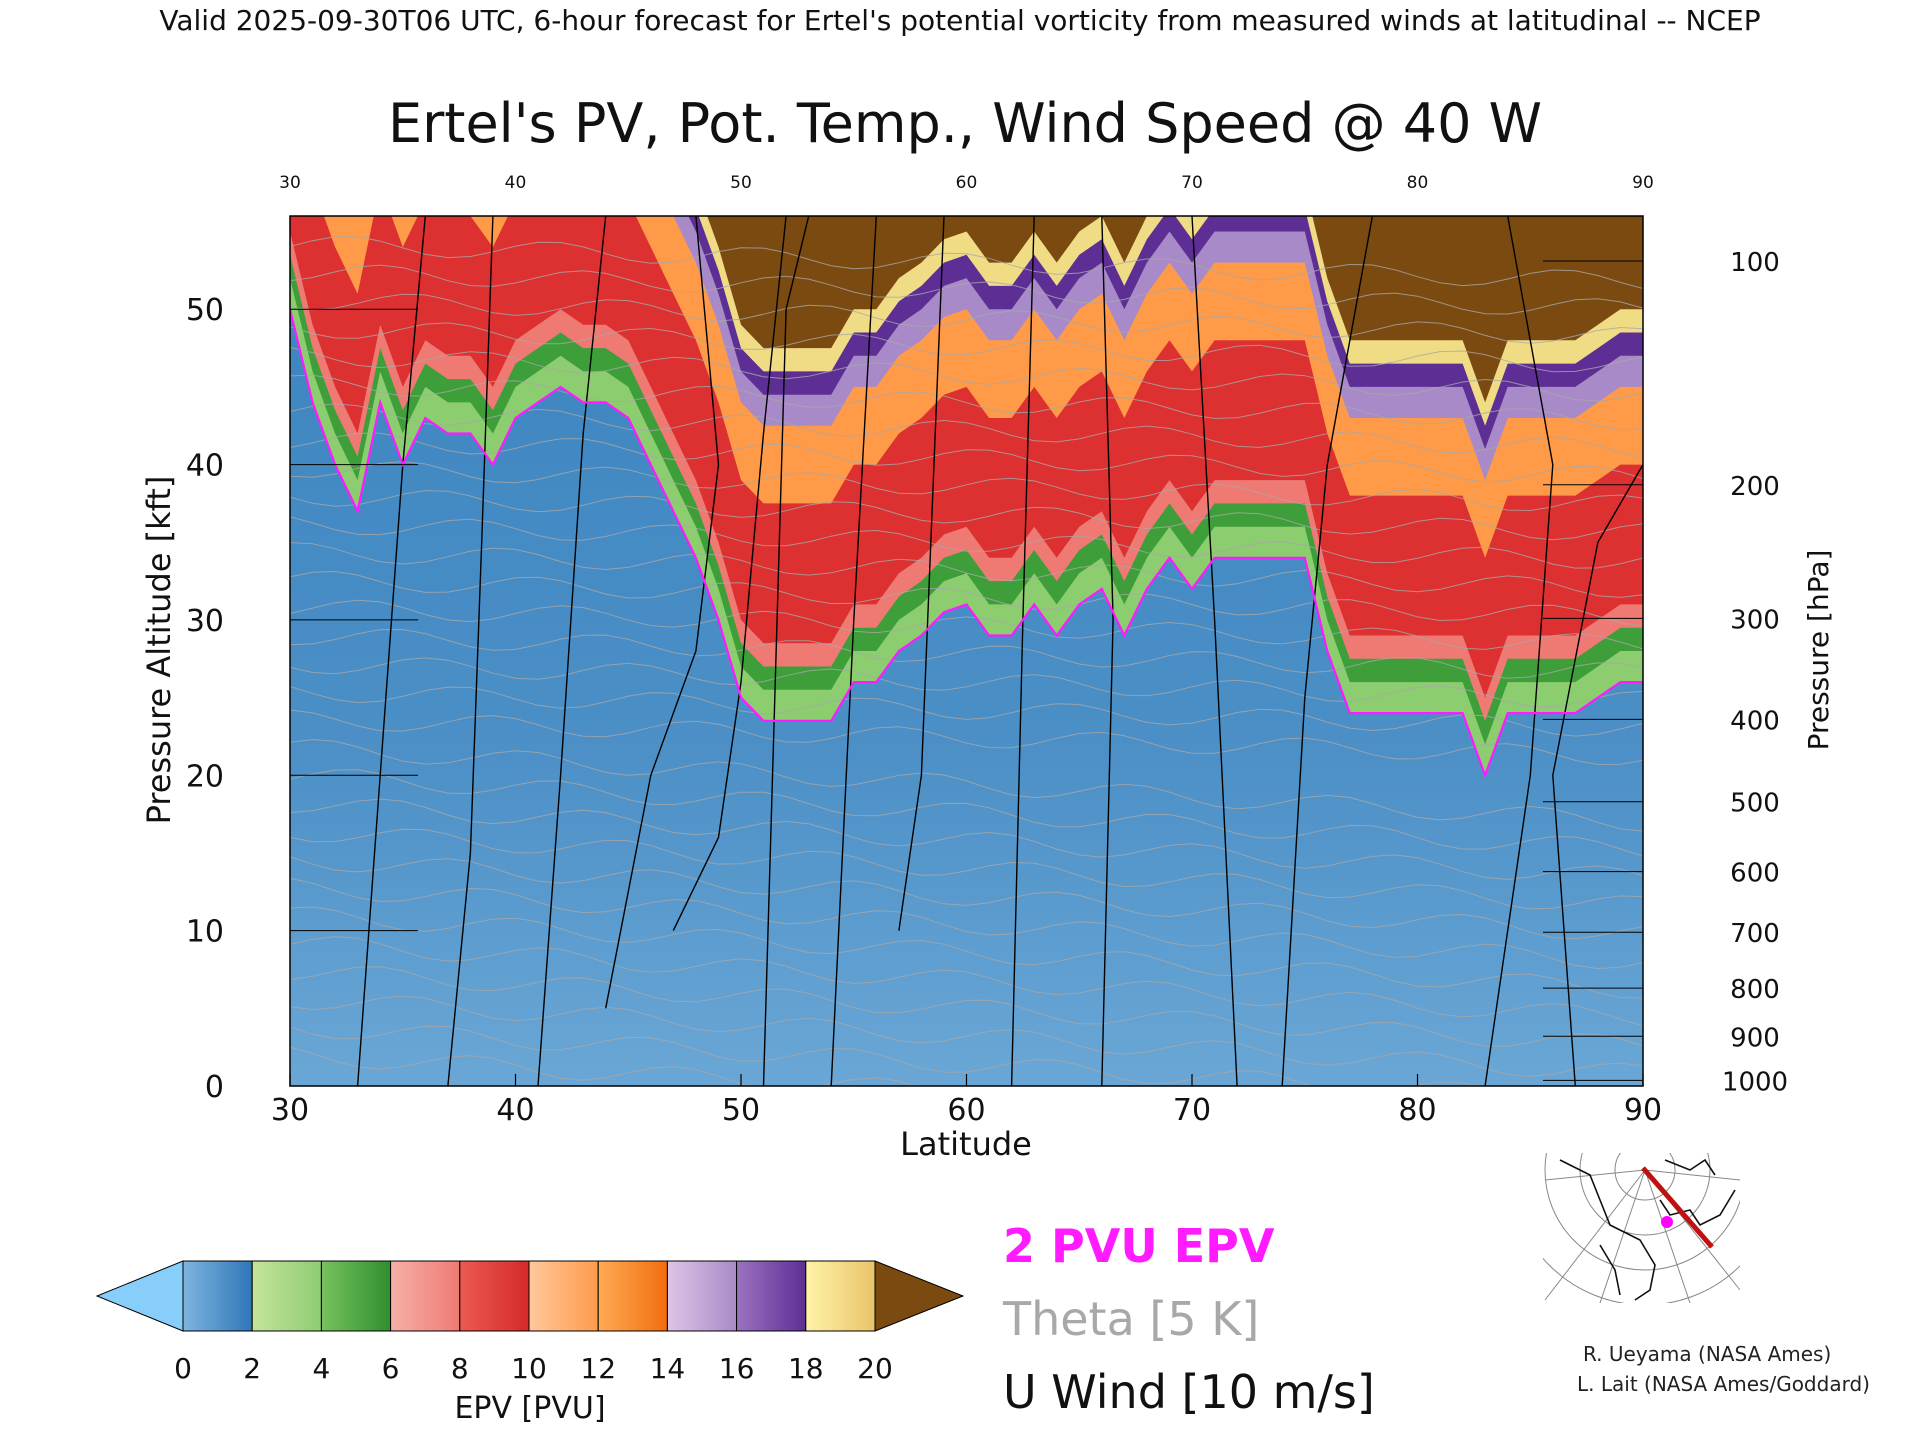 This screenshot has width=1920, height=1440. I want to click on colorbar-tick-label: 2, so click(252, 1368).